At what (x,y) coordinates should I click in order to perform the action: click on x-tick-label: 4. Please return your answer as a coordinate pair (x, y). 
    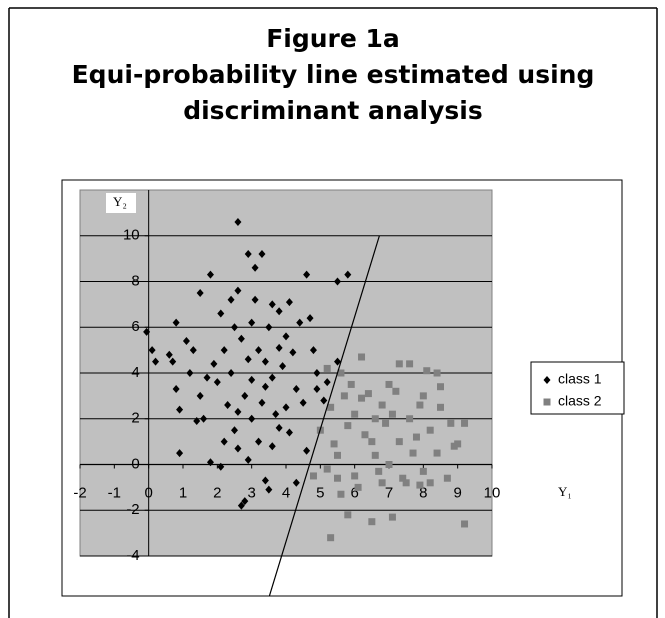
    Looking at the image, I should click on (286, 492).